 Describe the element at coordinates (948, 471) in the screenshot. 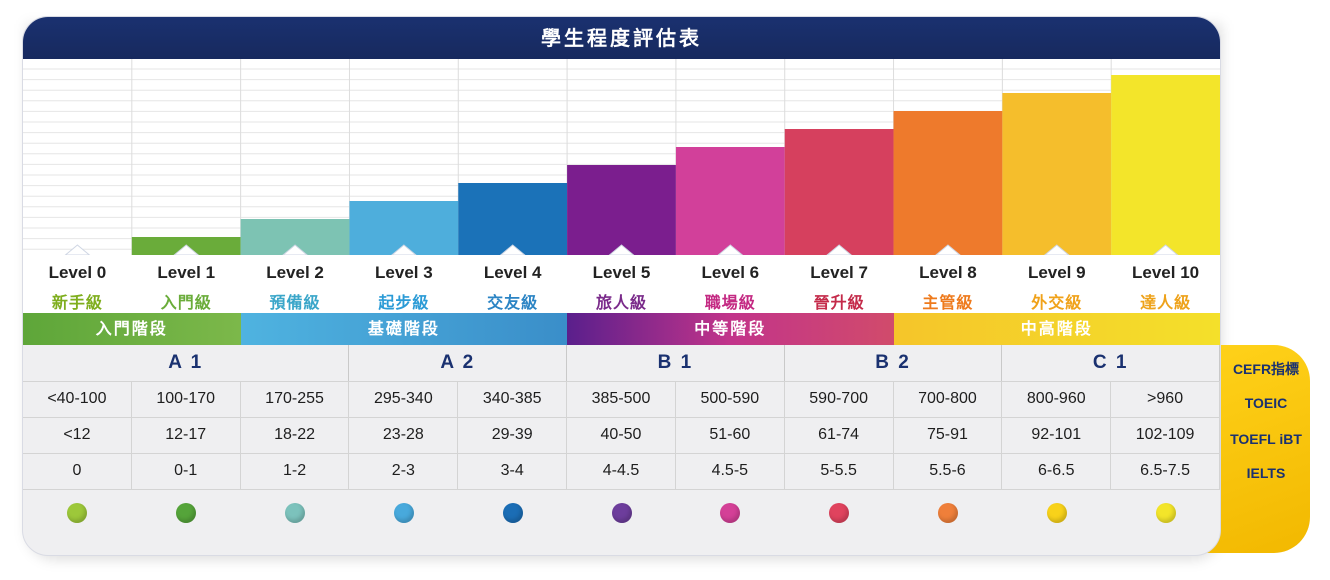

I see `ielts-score-cell: 5.5-6` at that location.